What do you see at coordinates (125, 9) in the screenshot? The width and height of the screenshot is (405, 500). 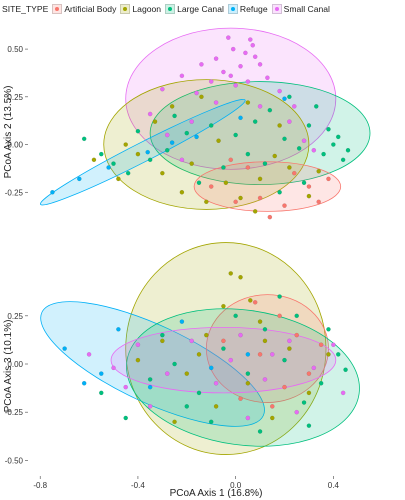 I see `legend-dot-lagoon` at bounding box center [125, 9].